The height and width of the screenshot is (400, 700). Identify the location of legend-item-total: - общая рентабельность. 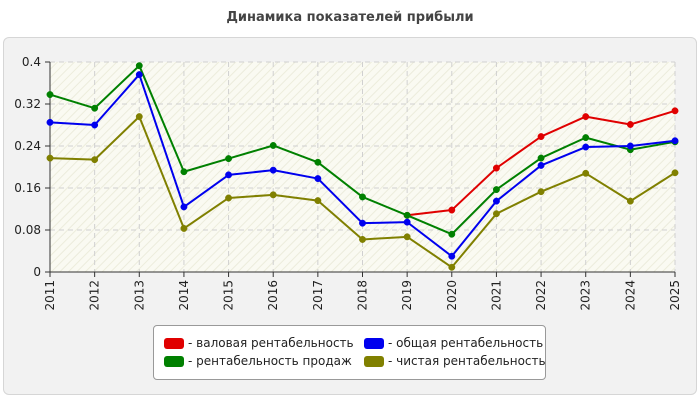
(453, 343).